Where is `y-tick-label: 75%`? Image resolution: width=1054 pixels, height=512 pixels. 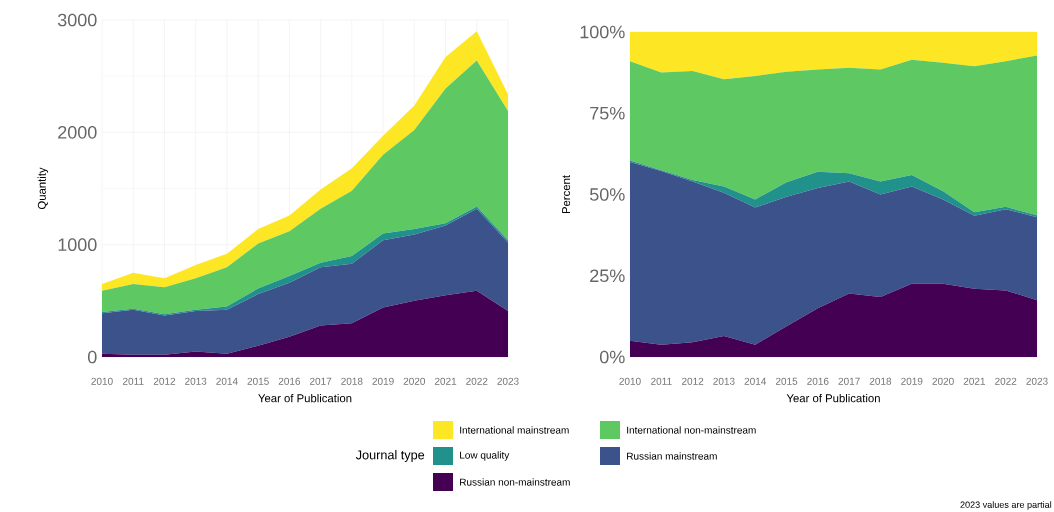
y-tick-label: 75% is located at coordinates (607, 113).